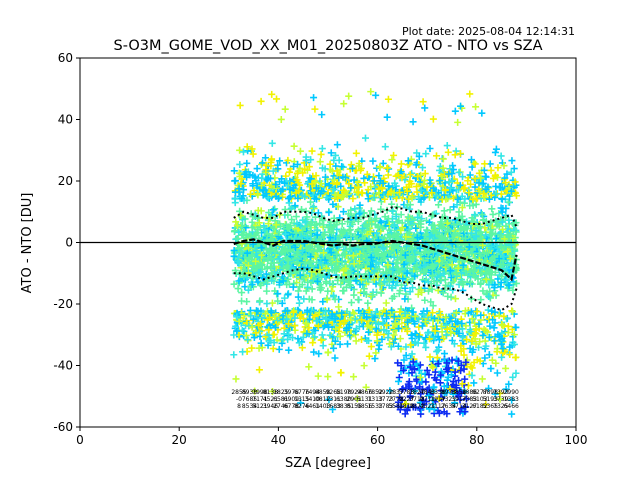 This screenshot has height=480, width=640. What do you see at coordinates (80, 440) in the screenshot?
I see `x-tick-label: 0` at bounding box center [80, 440].